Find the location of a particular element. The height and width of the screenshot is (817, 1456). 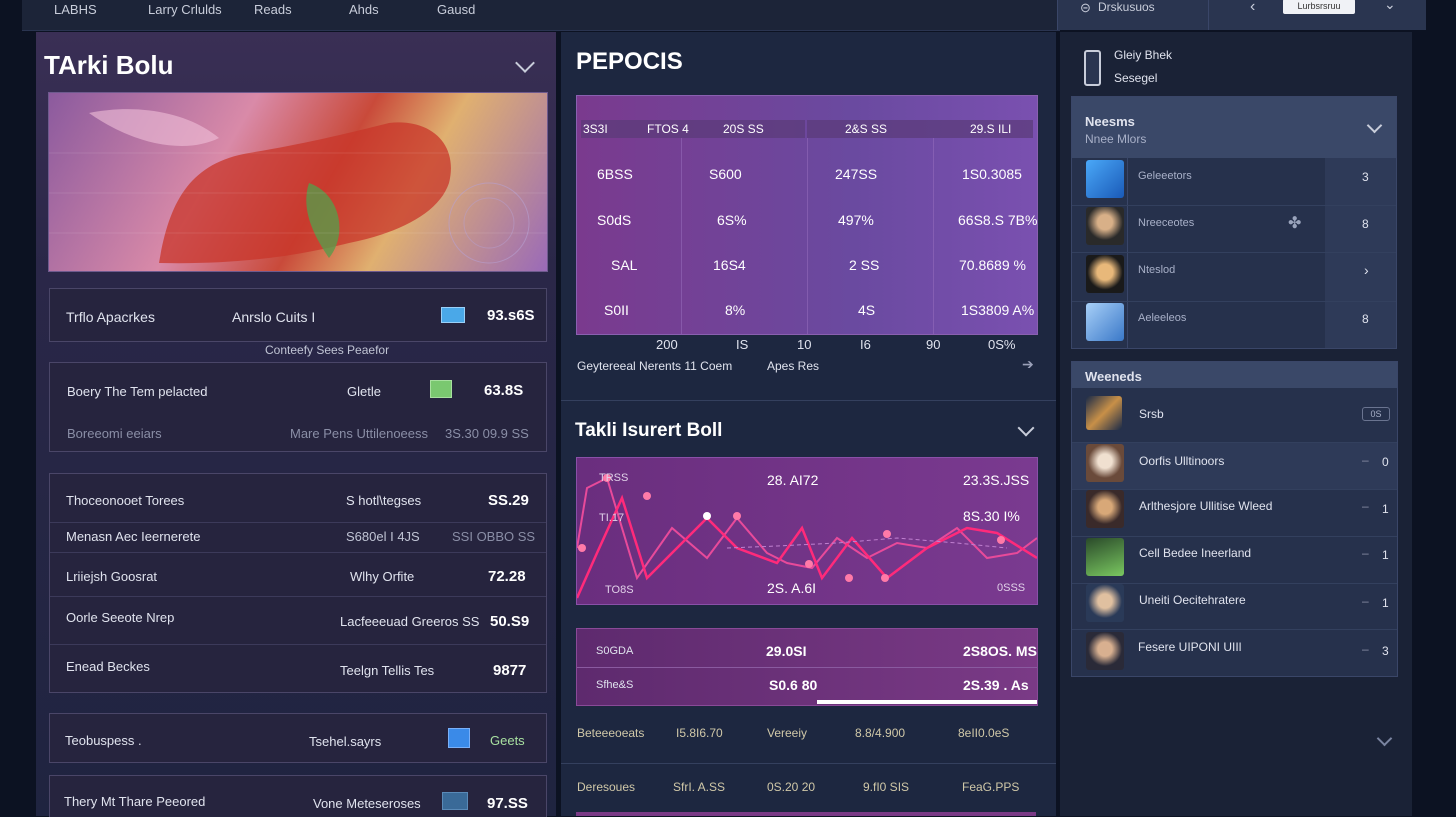

table-header-cell: 3S3I is located at coordinates (595, 129).